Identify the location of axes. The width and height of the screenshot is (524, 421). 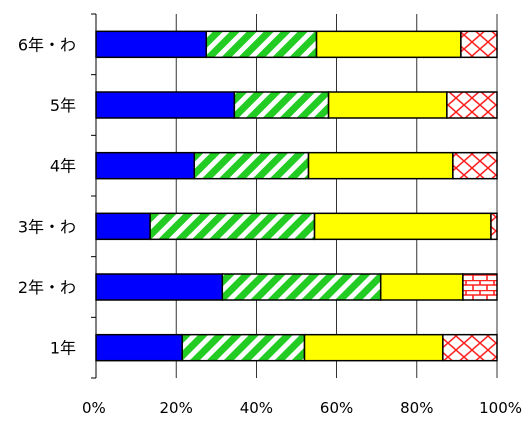
(94, 196).